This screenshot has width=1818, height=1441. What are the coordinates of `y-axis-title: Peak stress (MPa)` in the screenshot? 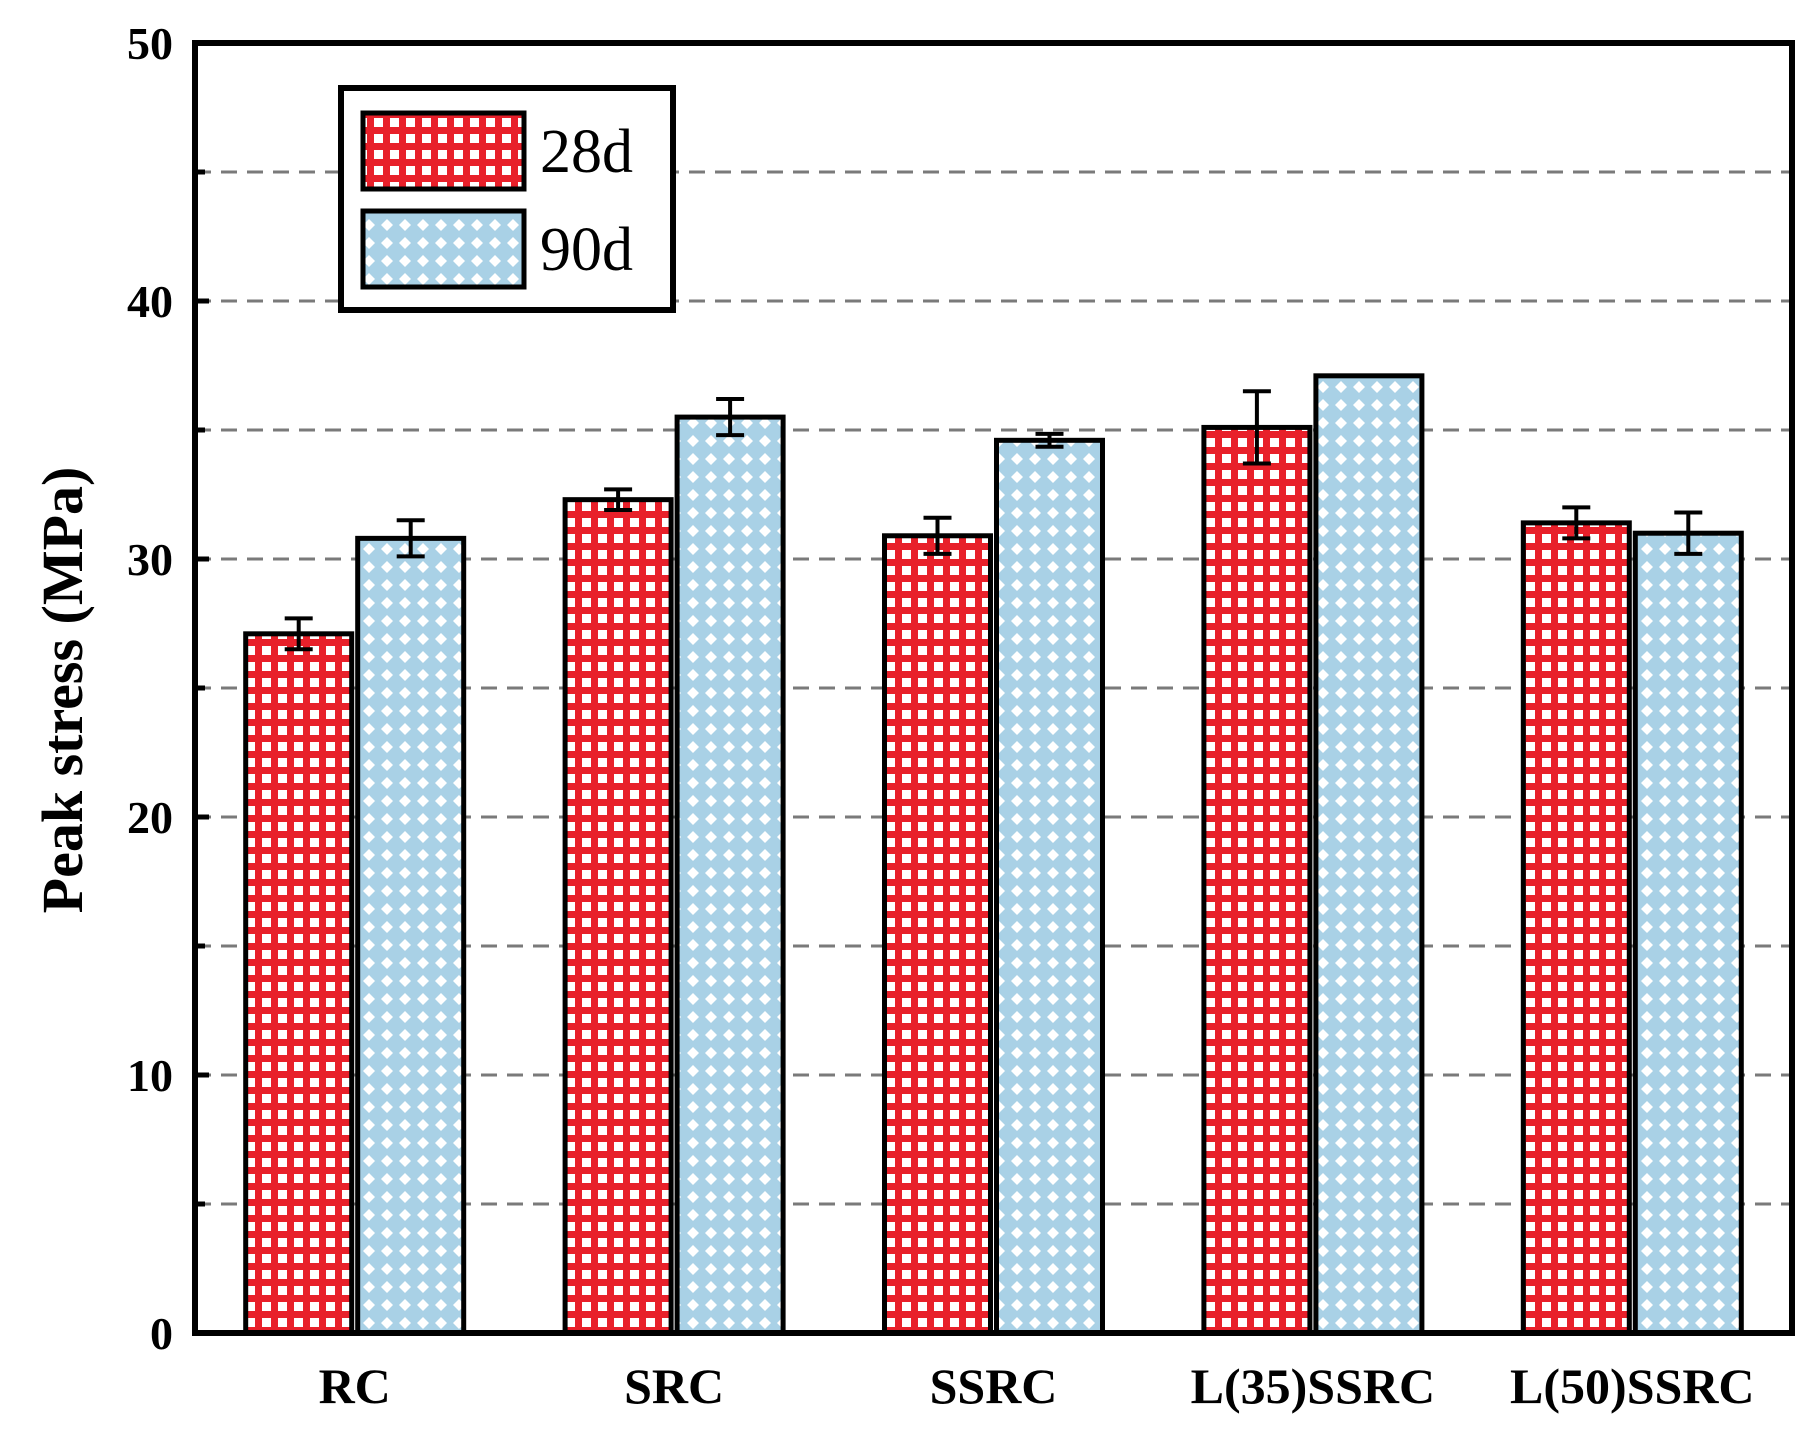 It's located at (62, 690).